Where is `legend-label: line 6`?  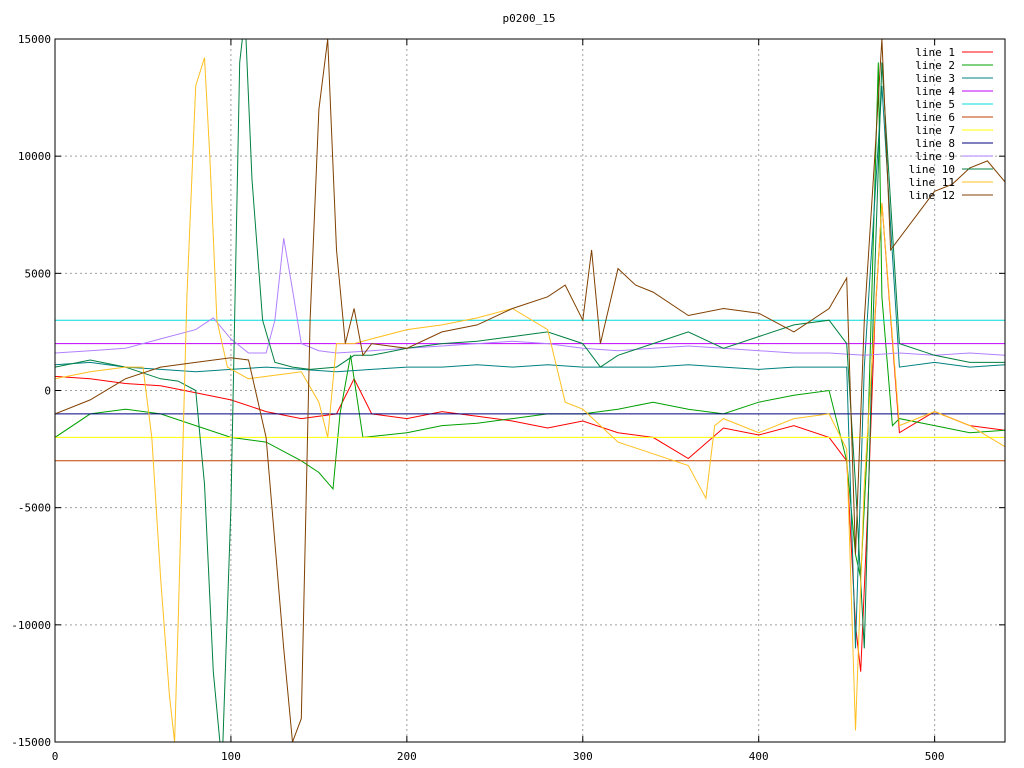 legend-label: line 6 is located at coordinates (935, 117).